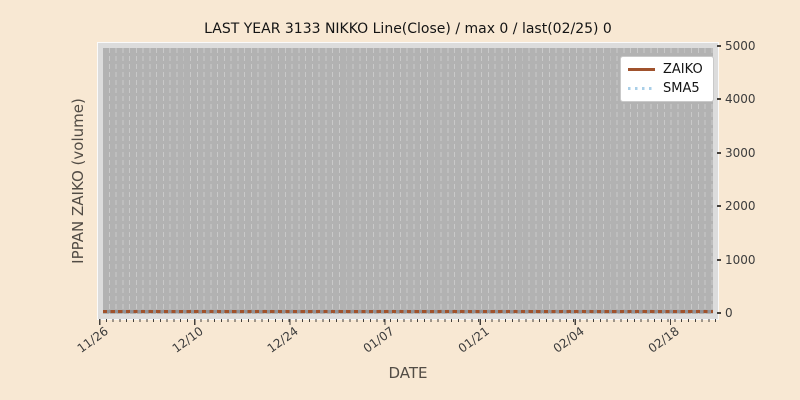 The image size is (800, 400). I want to click on y-tick-label: 3000, so click(736, 153).